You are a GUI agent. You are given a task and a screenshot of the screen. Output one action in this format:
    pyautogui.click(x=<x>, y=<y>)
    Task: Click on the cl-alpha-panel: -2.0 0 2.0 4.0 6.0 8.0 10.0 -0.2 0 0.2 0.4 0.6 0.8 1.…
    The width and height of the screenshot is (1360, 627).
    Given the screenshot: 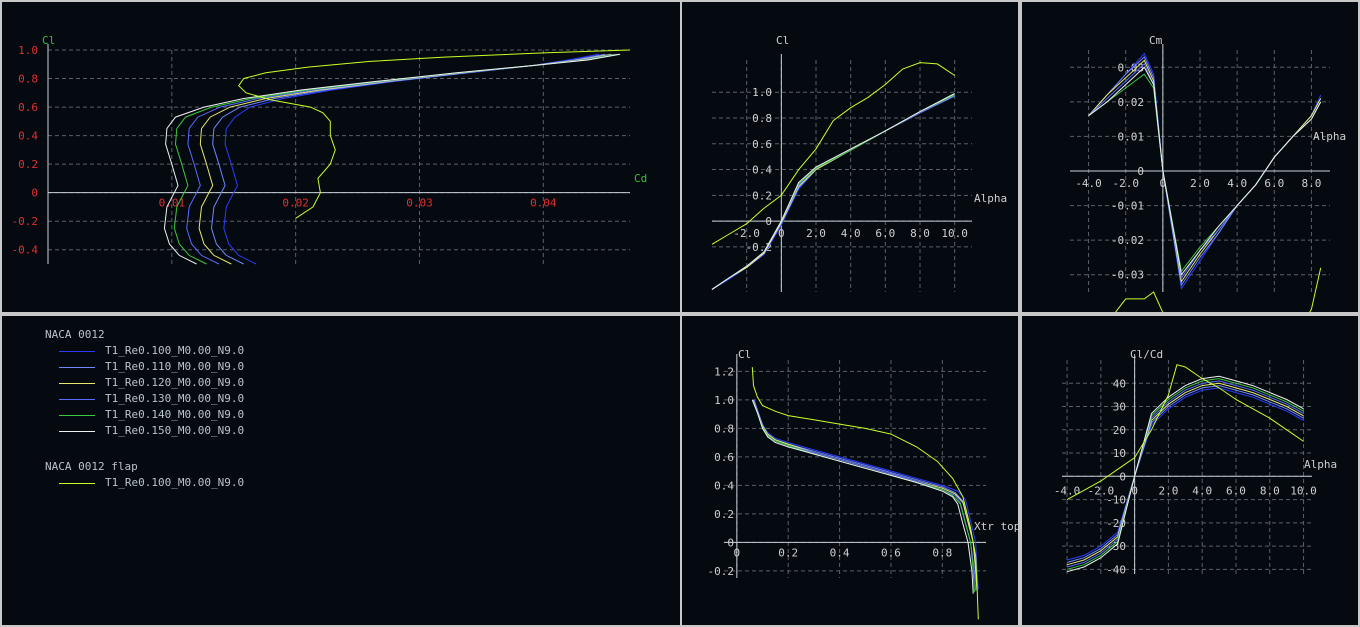 What is the action you would take?
    pyautogui.click(x=850, y=157)
    